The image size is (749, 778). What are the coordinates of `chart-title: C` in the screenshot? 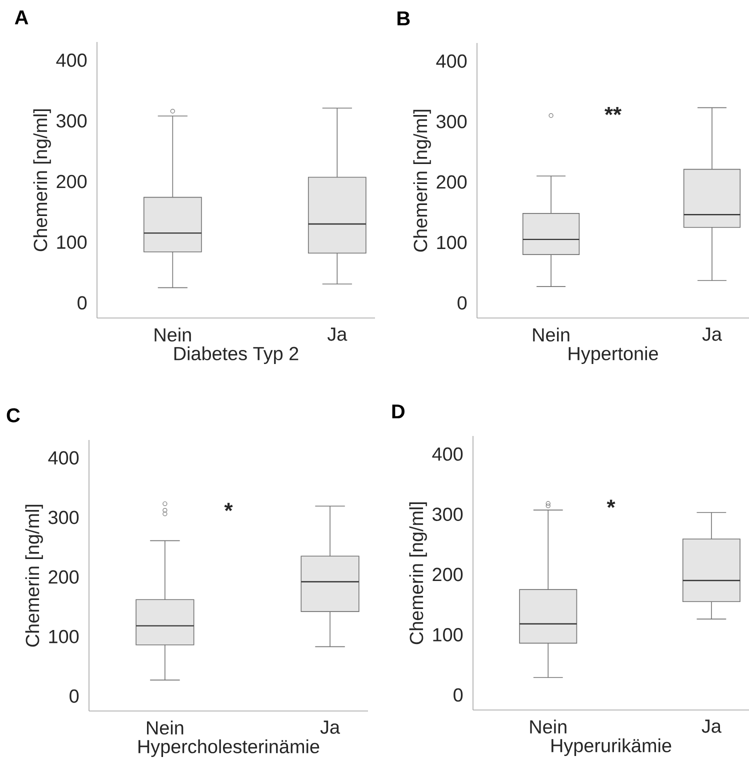 It's located at (13, 415).